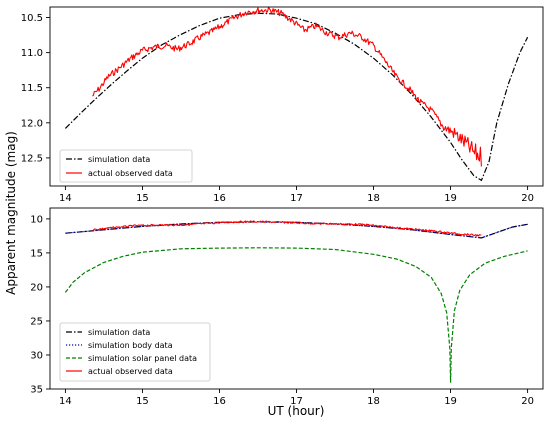  Describe the element at coordinates (219, 198) in the screenshot. I see `top-x-tick-label: 16` at that location.